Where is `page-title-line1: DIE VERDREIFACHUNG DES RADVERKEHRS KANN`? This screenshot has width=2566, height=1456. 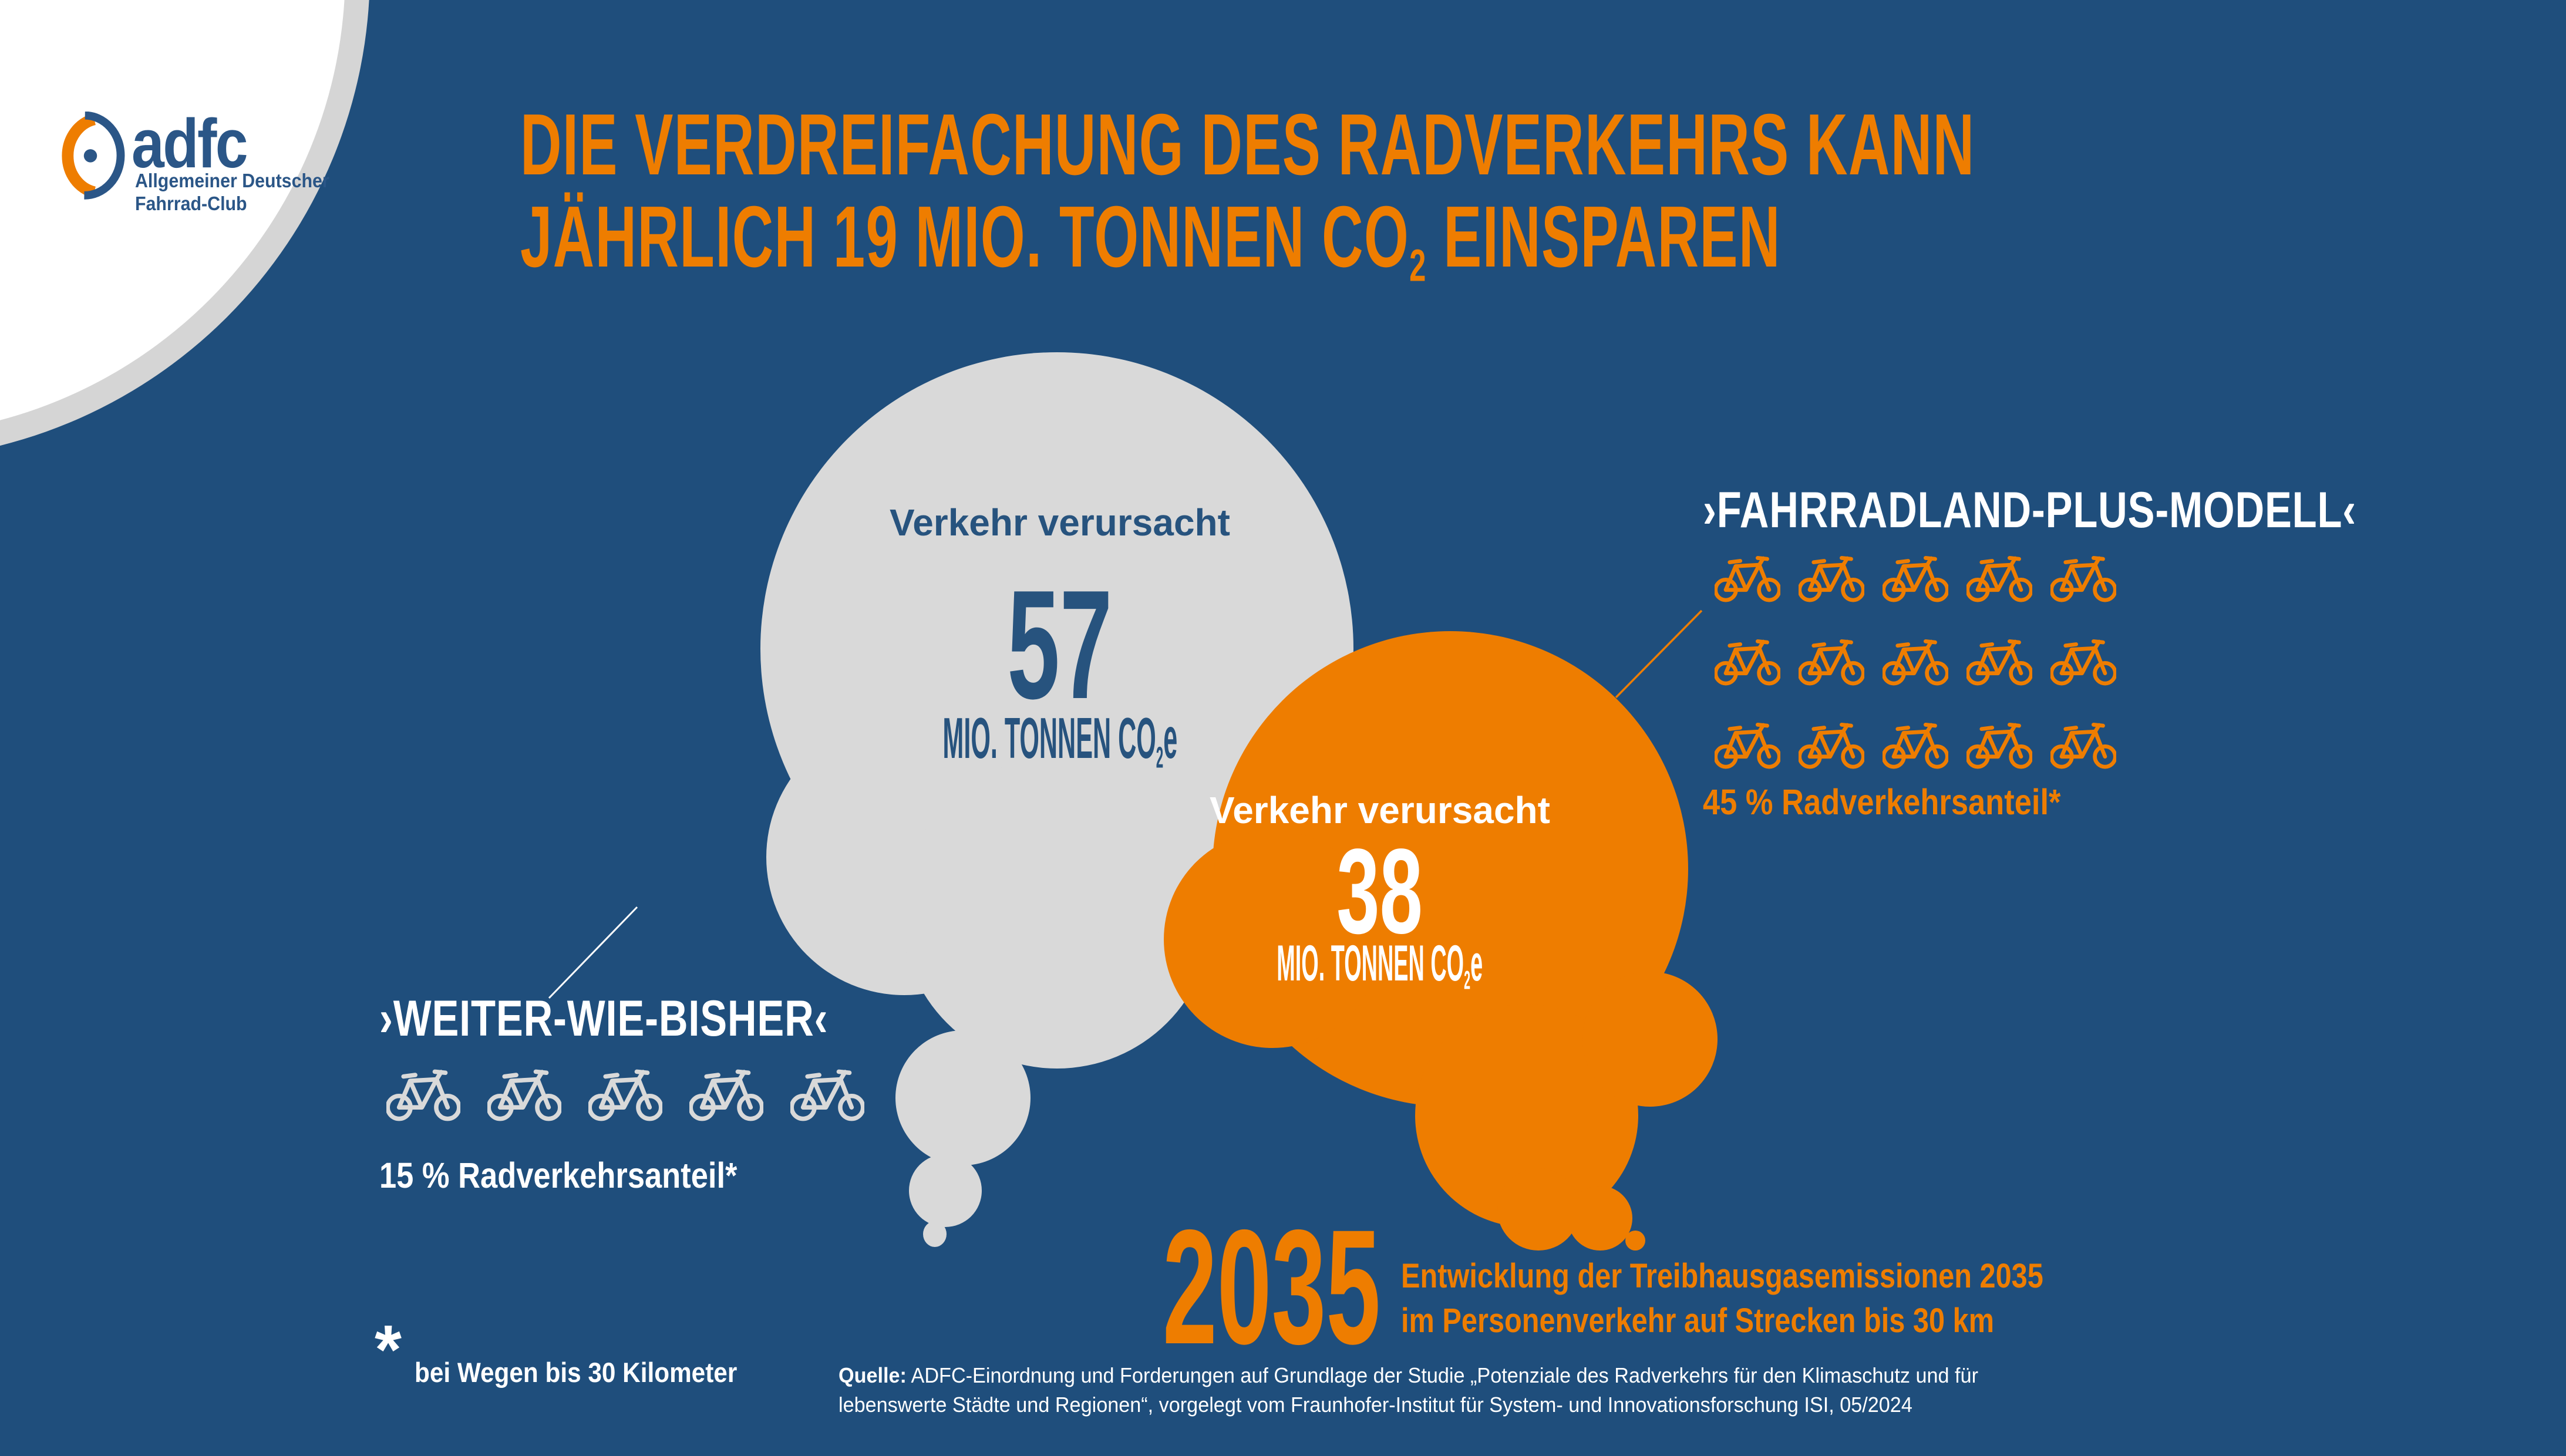 page-title-line1: DIE VERDREIFACHUNG DES RADVERKEHRS KANN is located at coordinates (1247, 144).